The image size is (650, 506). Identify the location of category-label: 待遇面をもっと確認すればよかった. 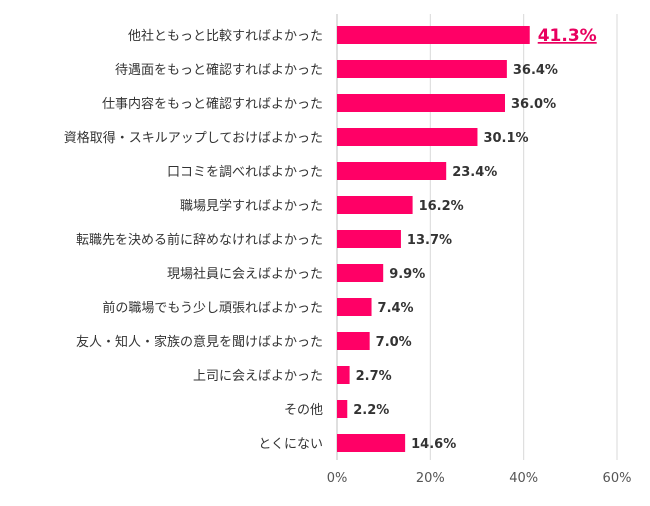
(219, 70).